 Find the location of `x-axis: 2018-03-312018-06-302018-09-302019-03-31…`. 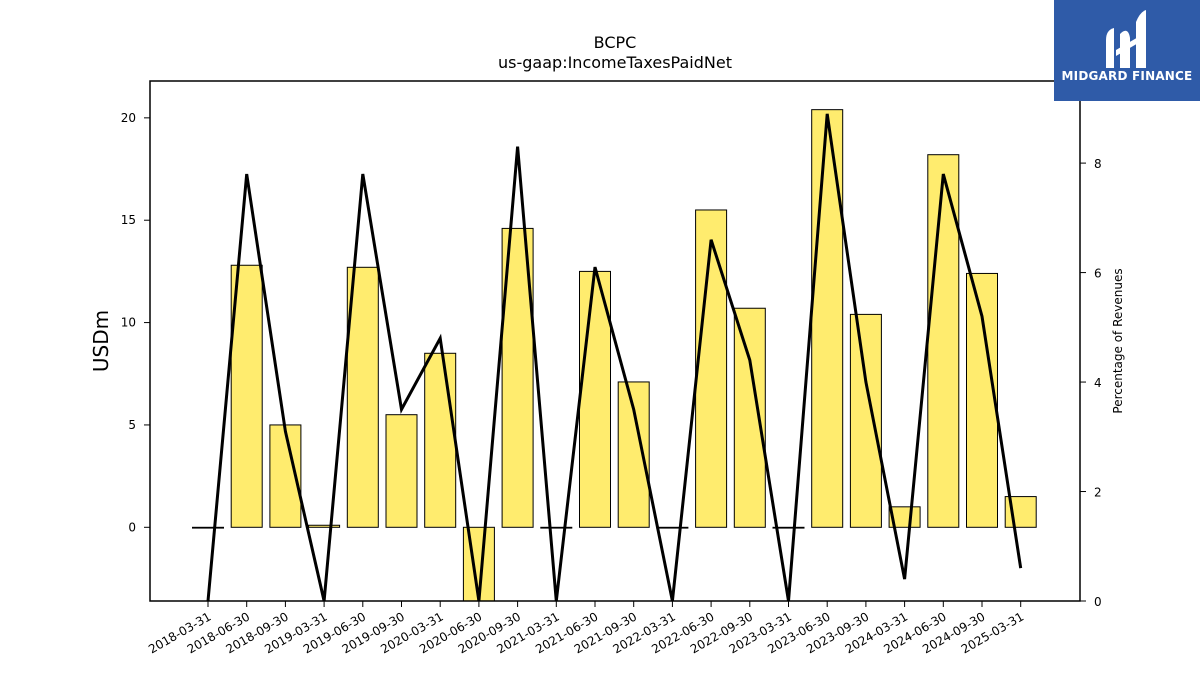

x-axis: 2018-03-312018-06-302018-09-302019-03-31… is located at coordinates (586, 628).